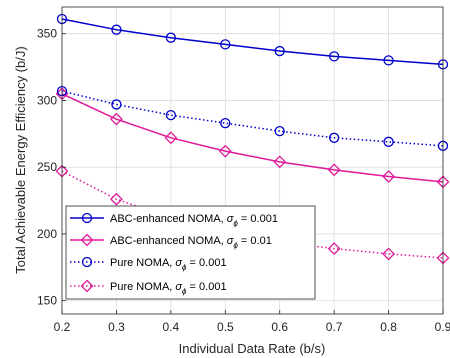  What do you see at coordinates (62, 327) in the screenshot?
I see `x-tick-label: 0.2` at bounding box center [62, 327].